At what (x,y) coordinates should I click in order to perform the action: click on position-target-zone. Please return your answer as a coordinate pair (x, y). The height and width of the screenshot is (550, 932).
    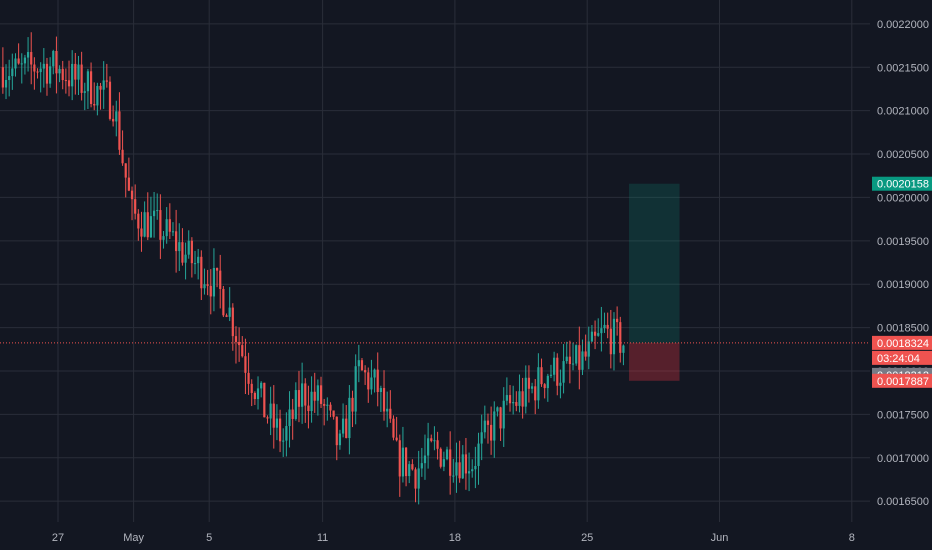
    Looking at the image, I should click on (654, 263).